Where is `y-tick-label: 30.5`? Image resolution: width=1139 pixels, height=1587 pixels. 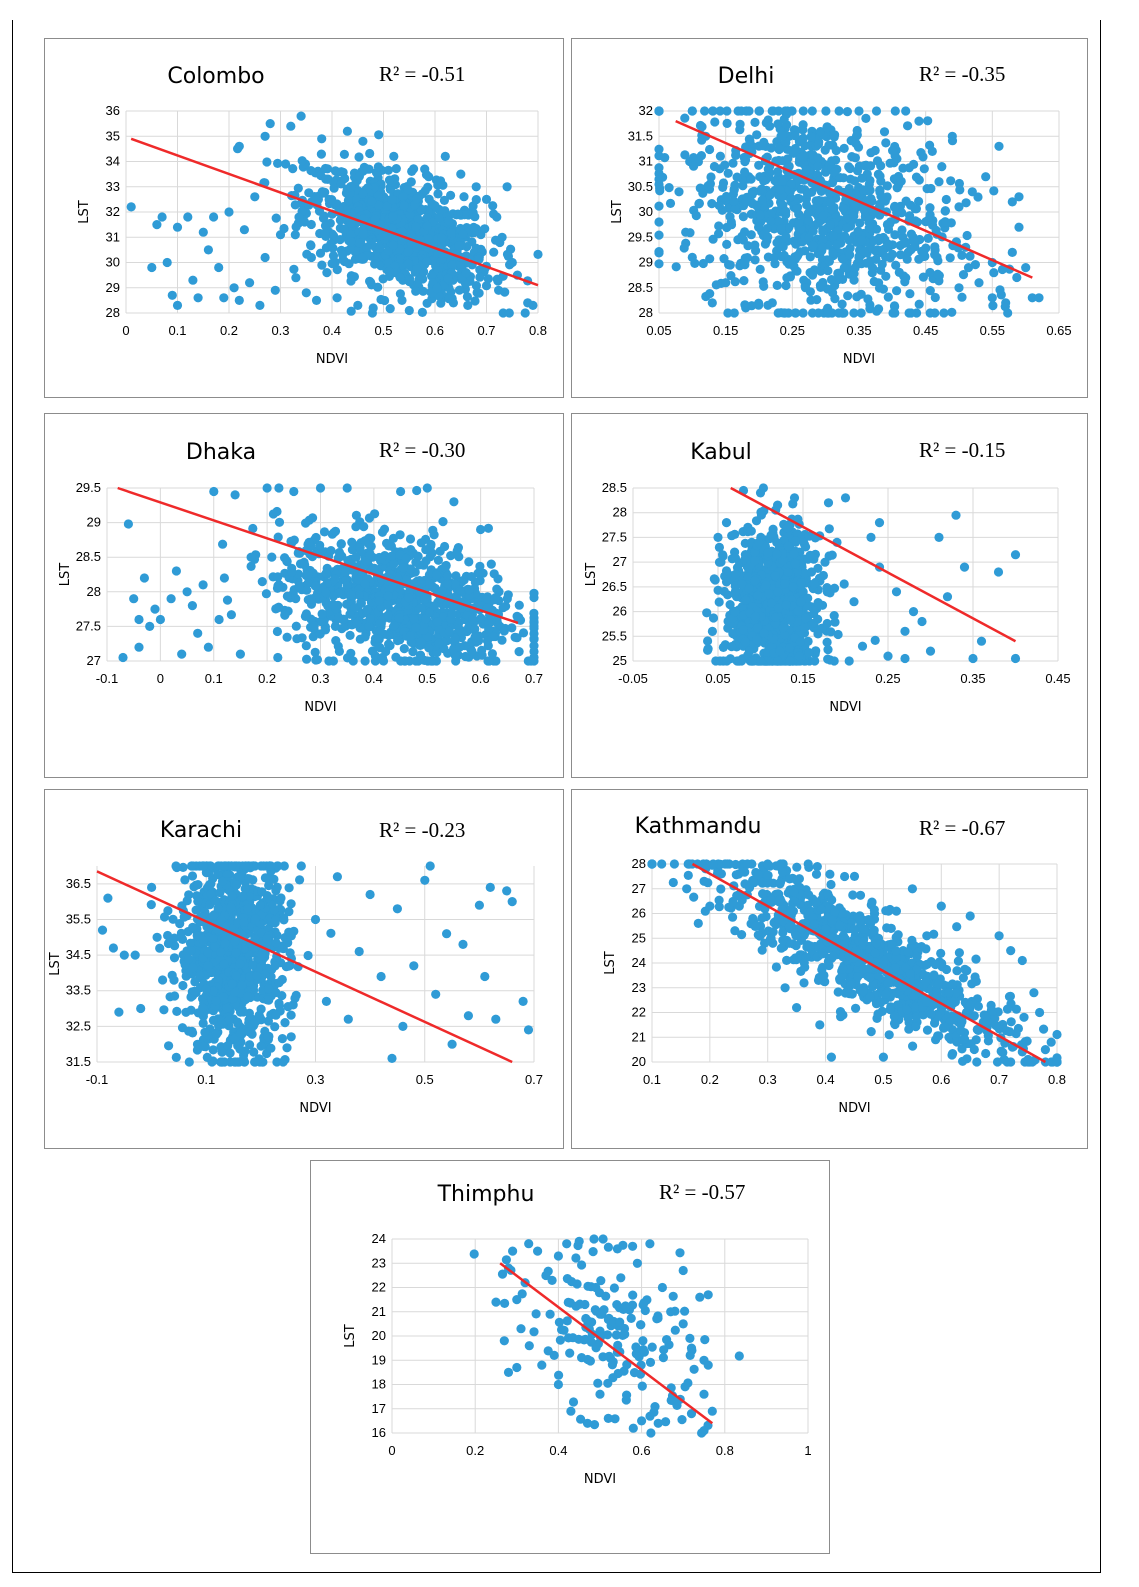
y-tick-label: 30.5 is located at coordinates (640, 186).